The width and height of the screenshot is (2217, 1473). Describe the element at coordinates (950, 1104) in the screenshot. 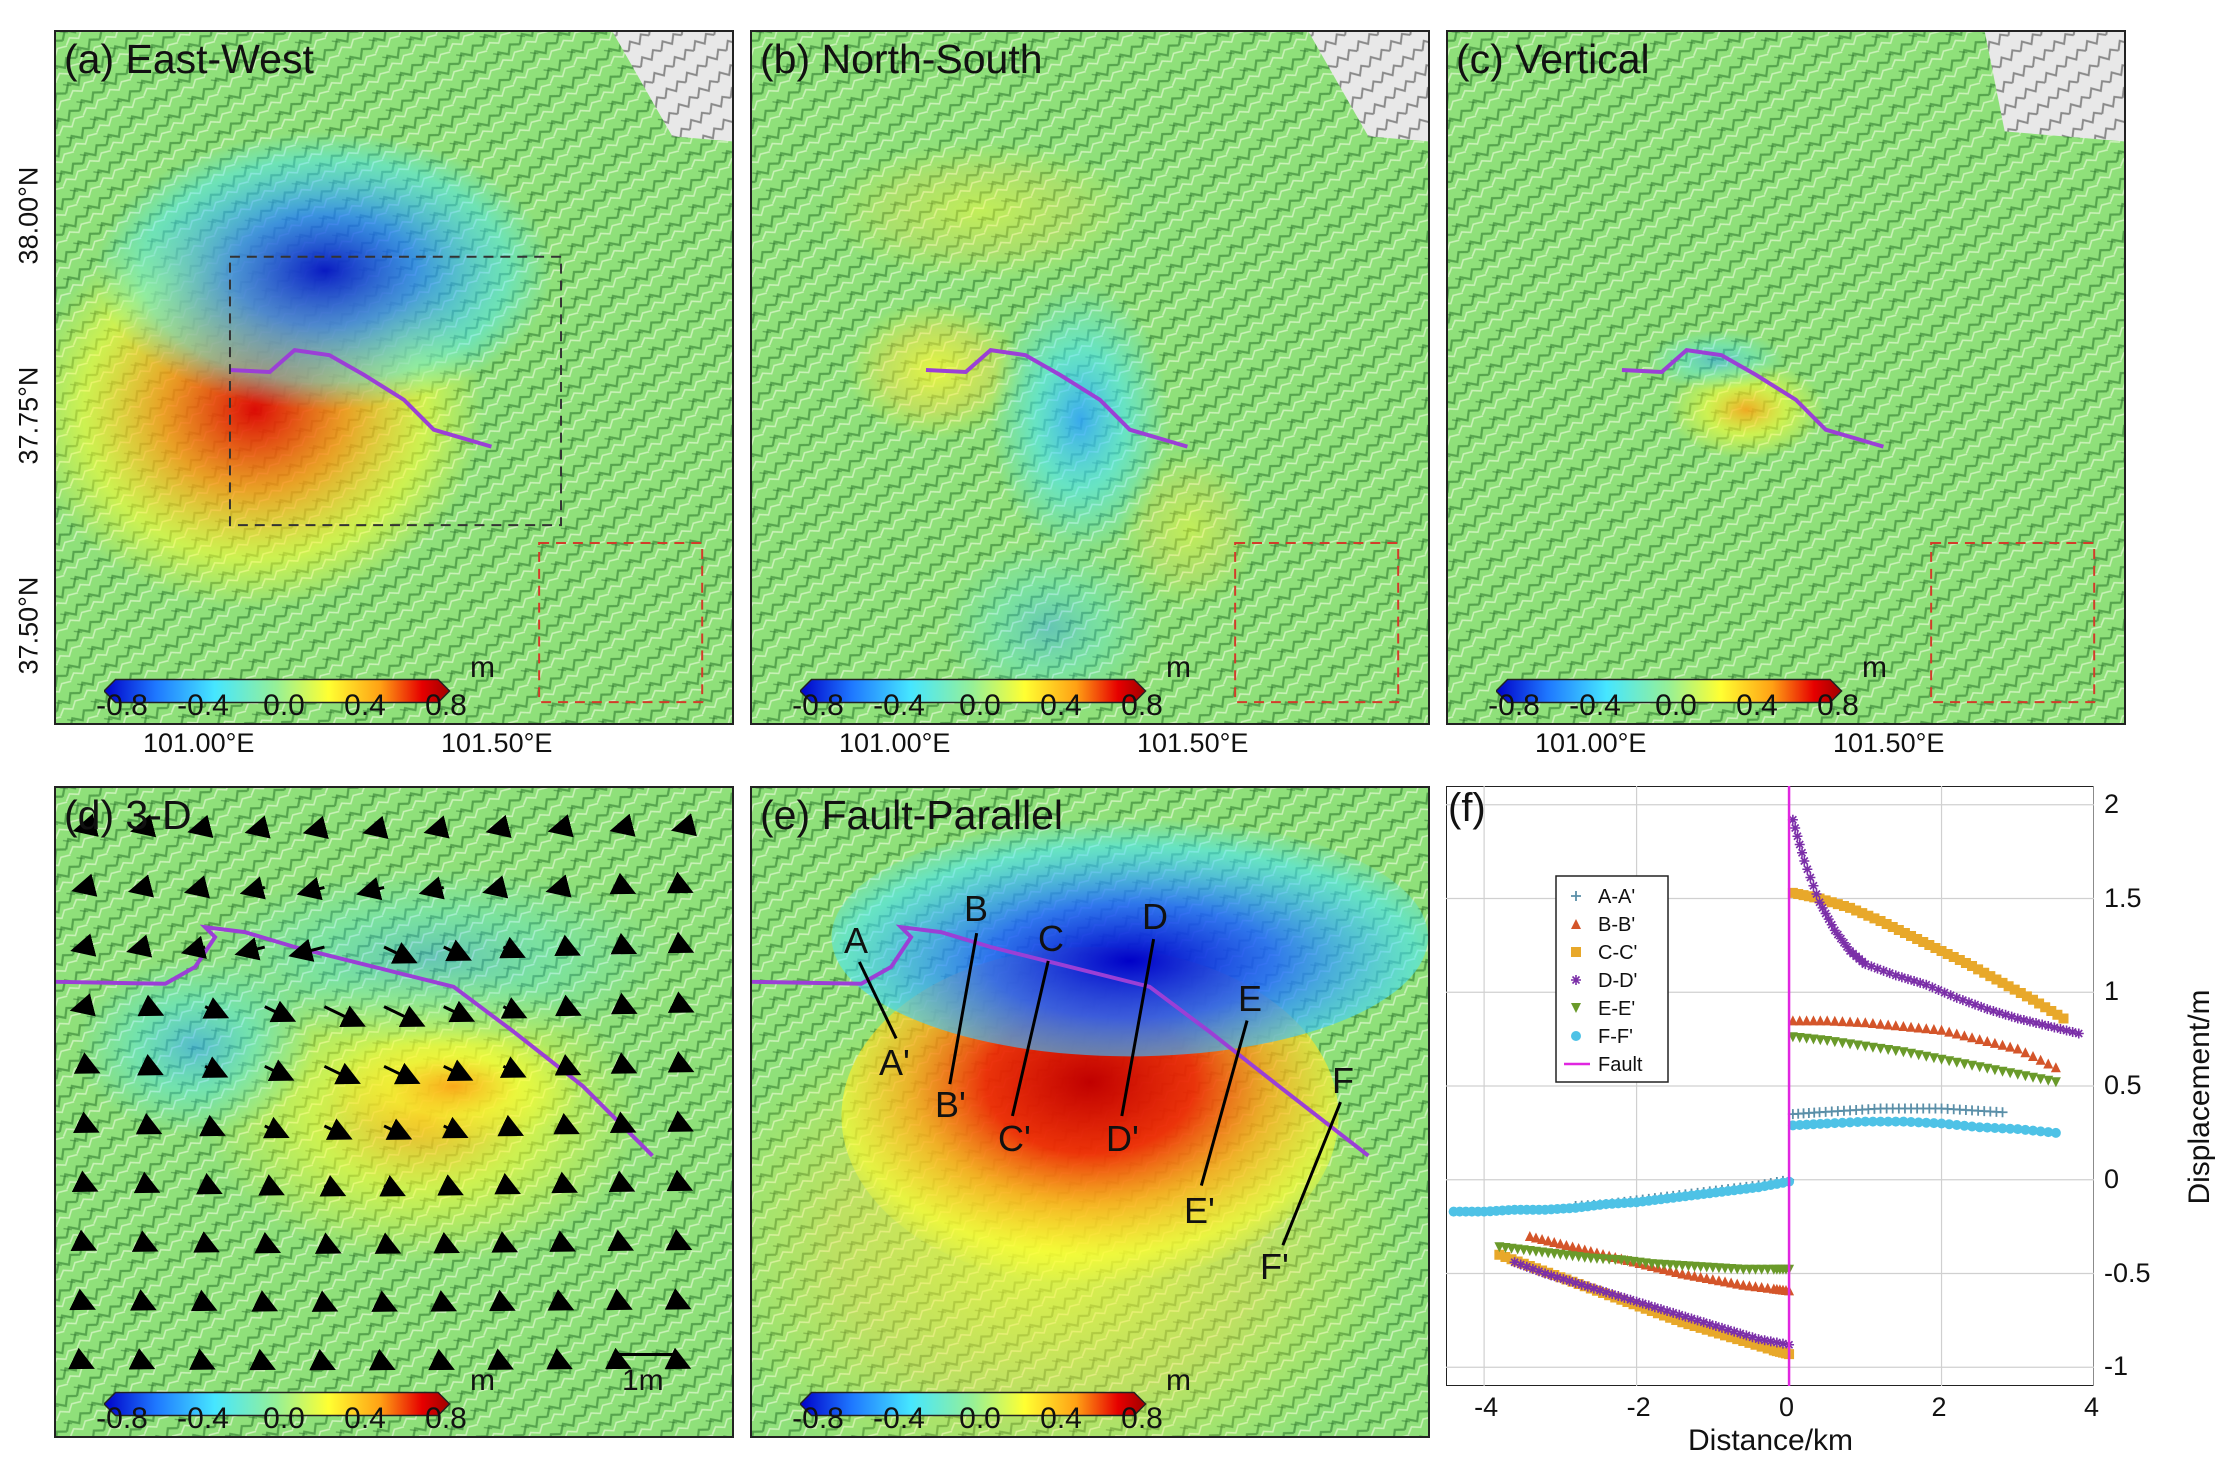

I see `profile-label: B'` at that location.